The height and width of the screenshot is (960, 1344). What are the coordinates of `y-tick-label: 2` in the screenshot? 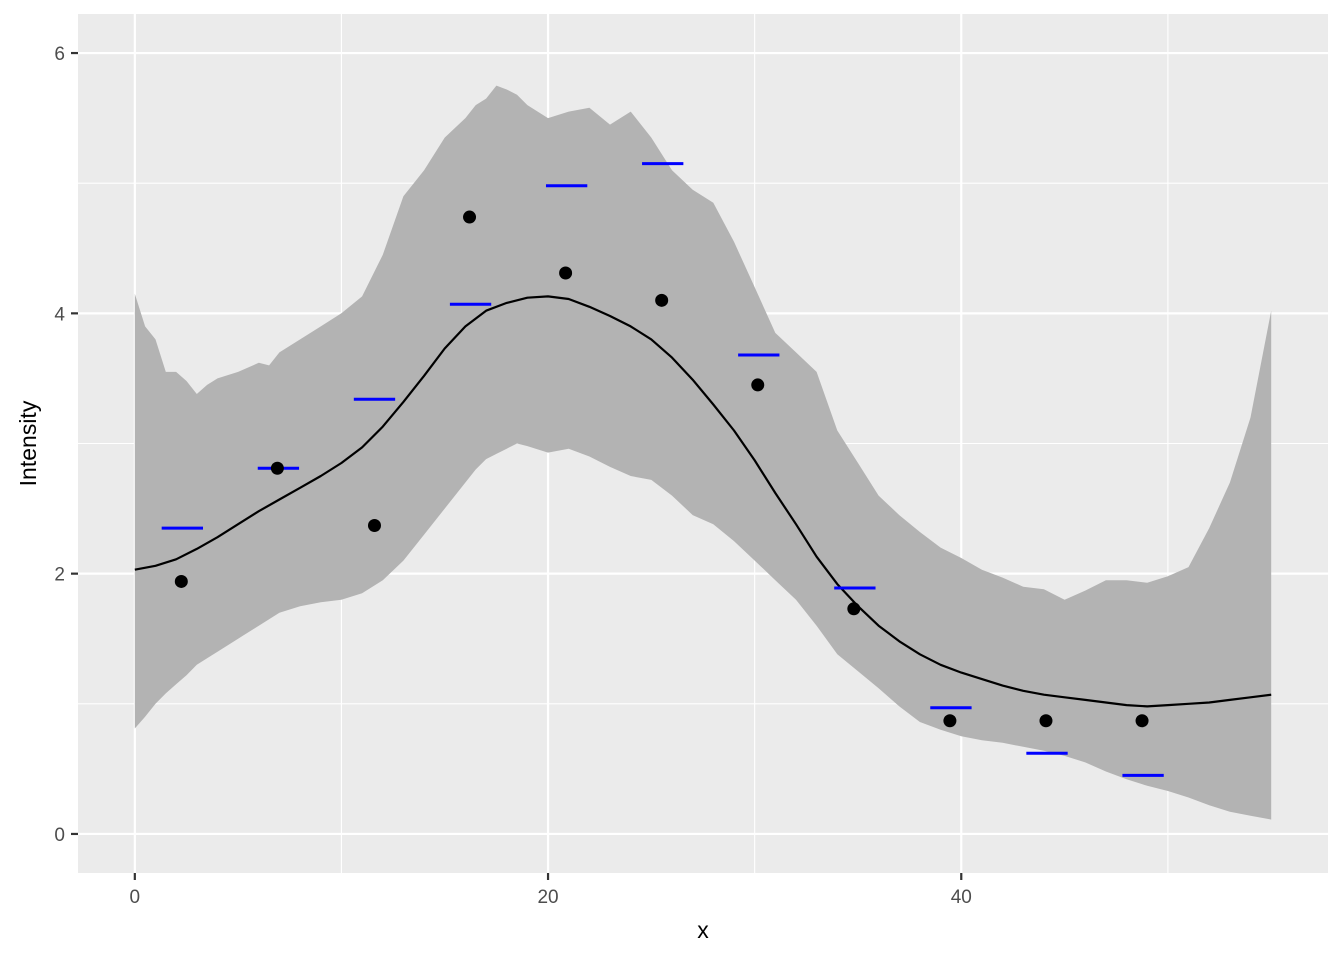 It's located at (59, 575).